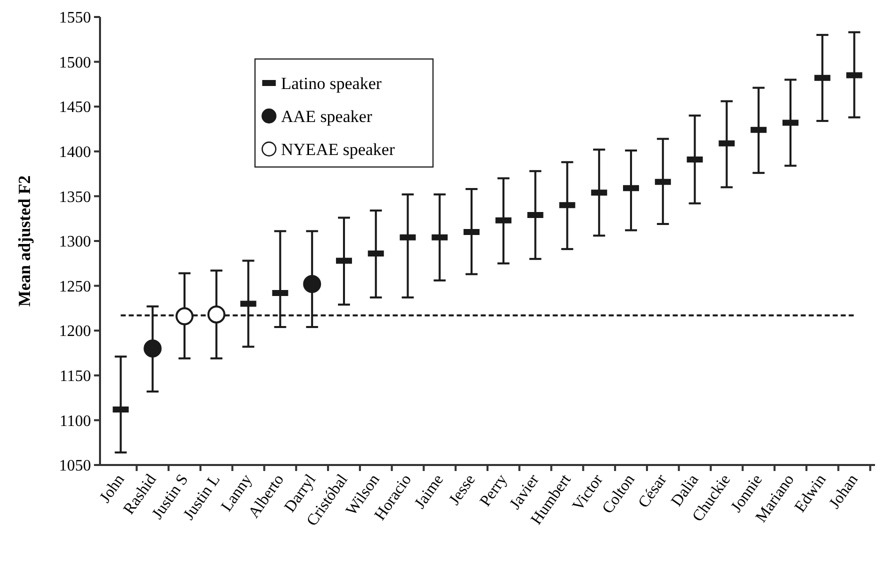  Describe the element at coordinates (75, 152) in the screenshot. I see `y-tick-label: 1400` at that location.